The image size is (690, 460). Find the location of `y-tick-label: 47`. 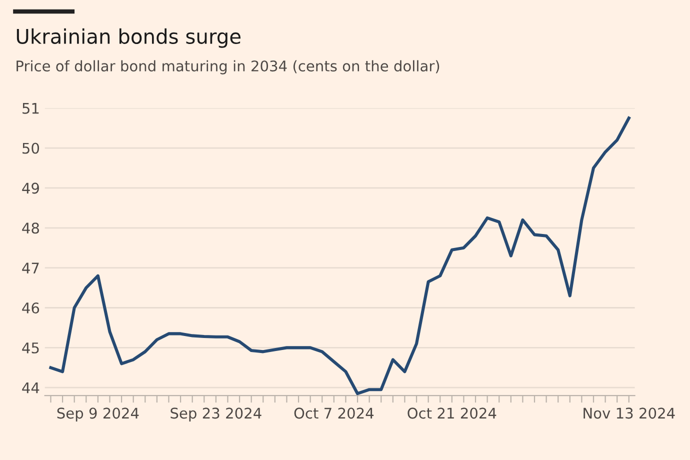

y-tick-label: 47 is located at coordinates (30, 268).